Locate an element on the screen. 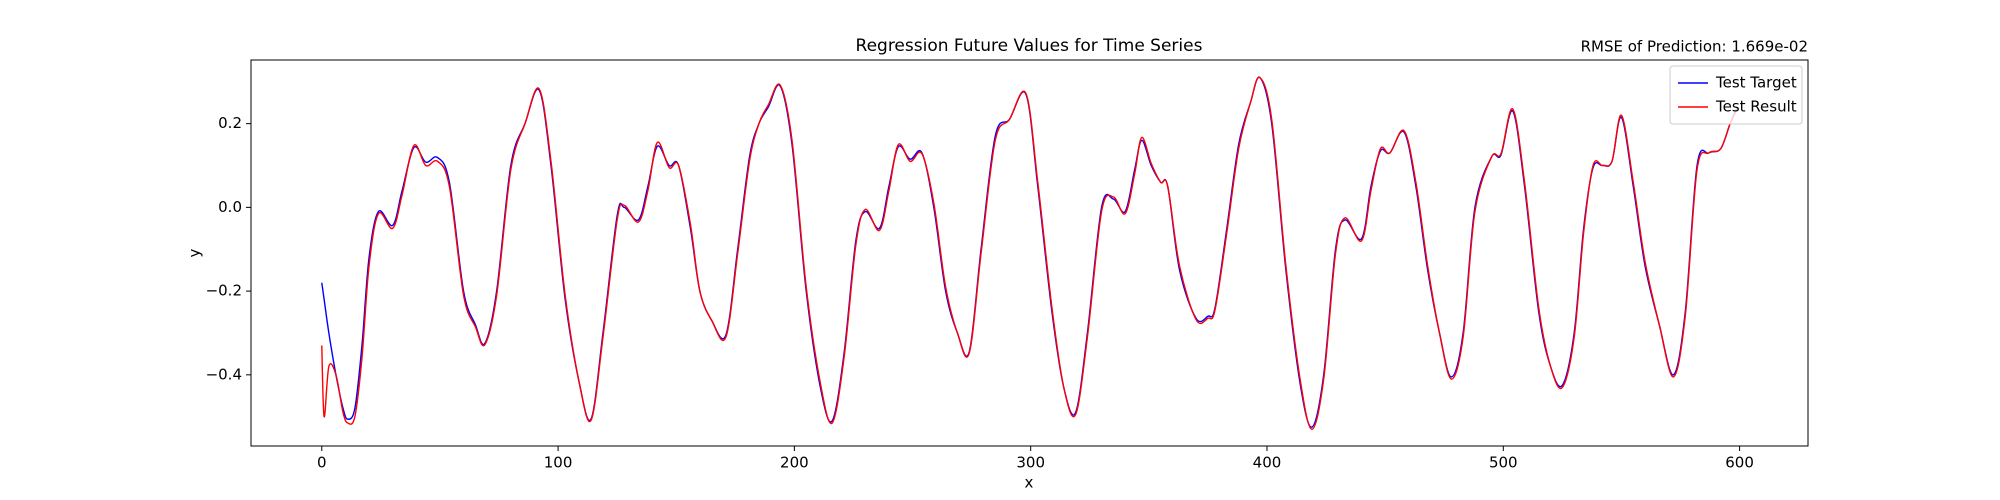  legend-box is located at coordinates (1736, 95).